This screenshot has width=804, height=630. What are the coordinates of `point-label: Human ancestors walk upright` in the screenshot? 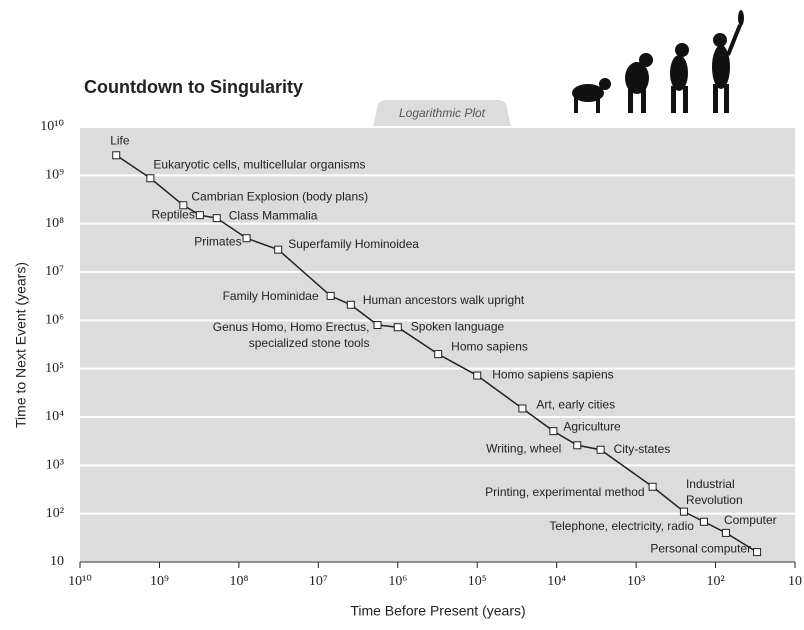 It's located at (444, 300).